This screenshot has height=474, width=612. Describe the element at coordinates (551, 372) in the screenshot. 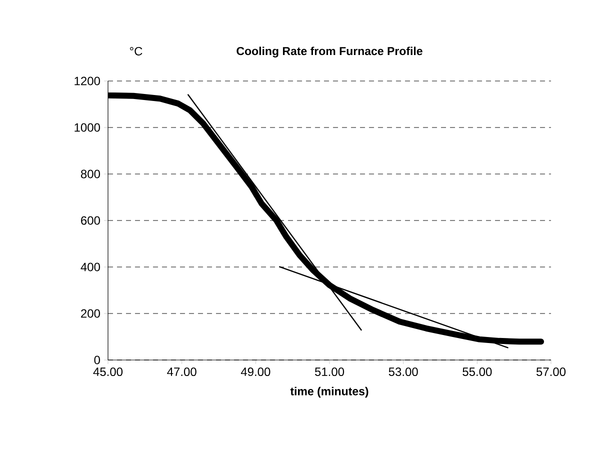

I see `x-tick-label: 57.00` at that location.